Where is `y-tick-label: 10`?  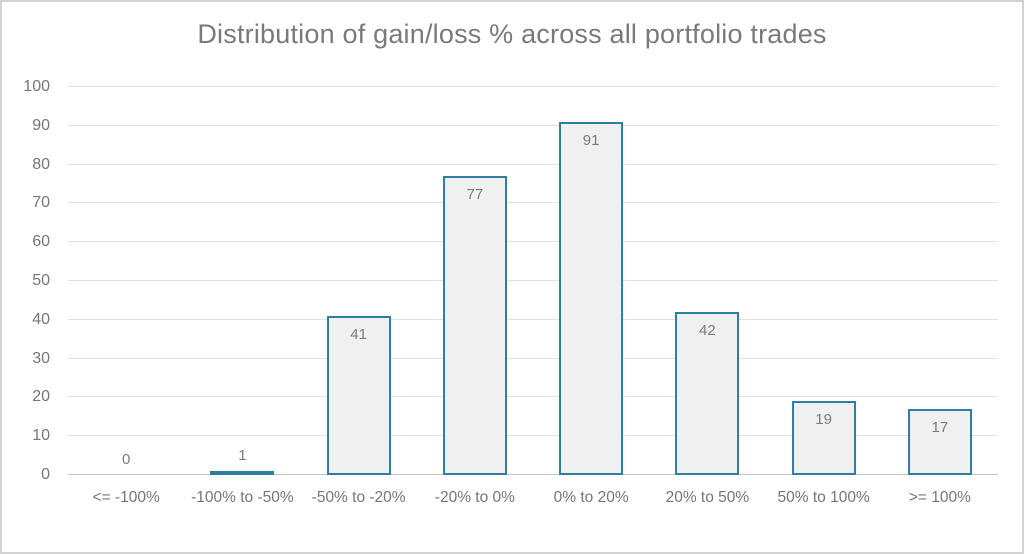
y-tick-label: 10 is located at coordinates (41, 436).